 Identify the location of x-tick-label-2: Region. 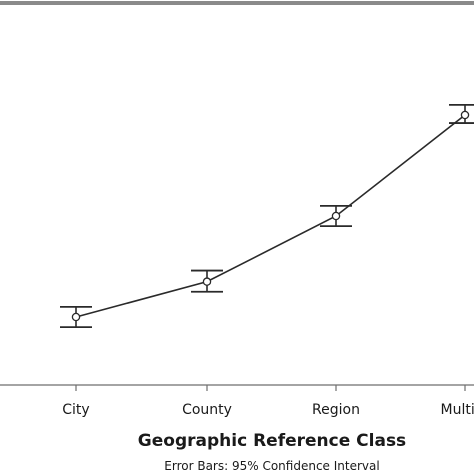
(336, 410).